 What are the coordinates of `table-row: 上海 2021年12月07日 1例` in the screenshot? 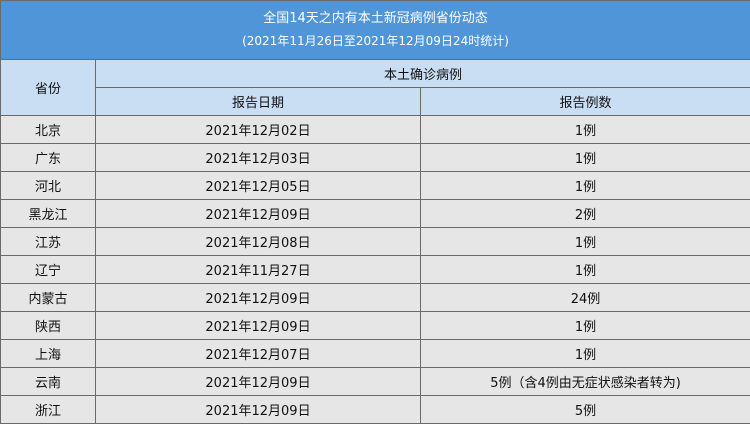 It's located at (375, 353).